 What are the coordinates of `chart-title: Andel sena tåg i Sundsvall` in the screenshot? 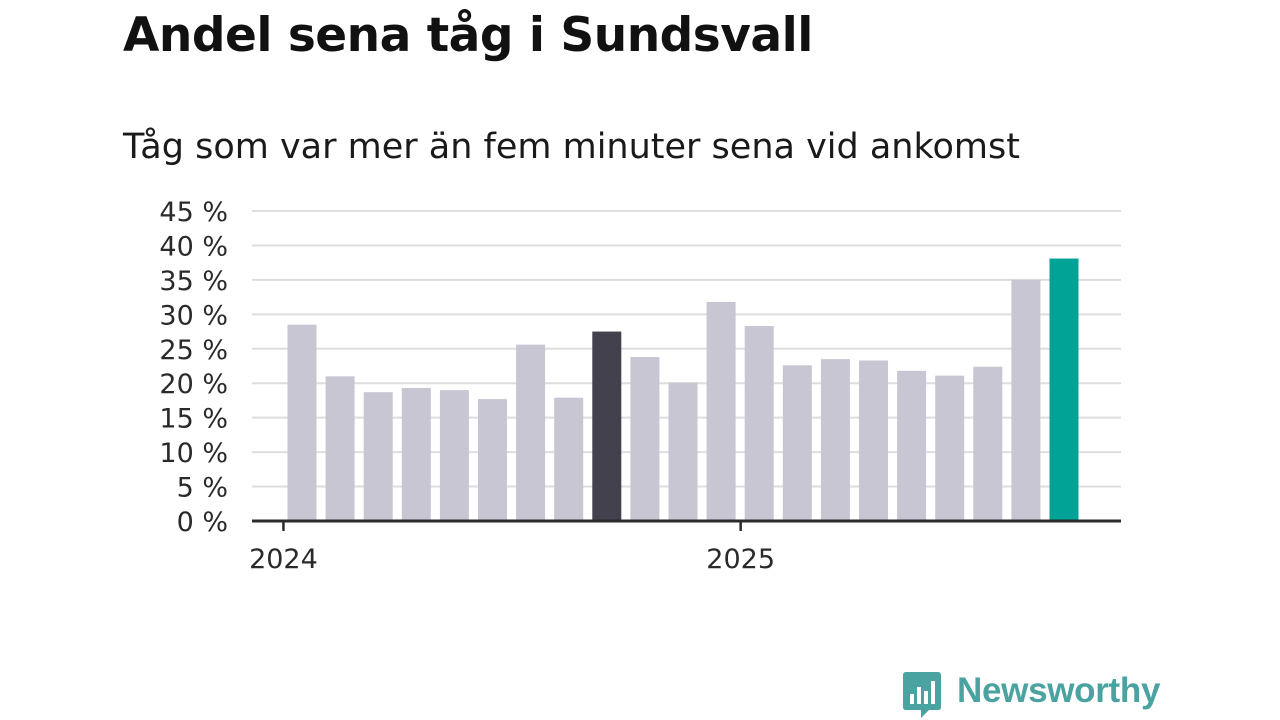 It's located at (468, 35).